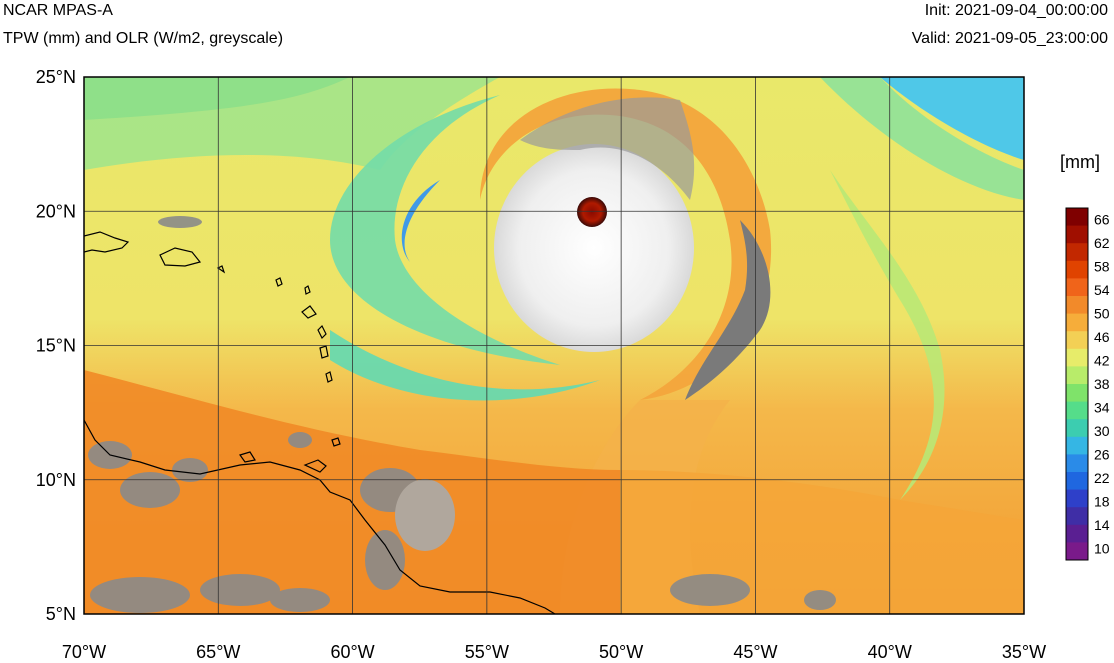  I want to click on init-time: Init: 2021-09-04_00:00:00, so click(1016, 10).